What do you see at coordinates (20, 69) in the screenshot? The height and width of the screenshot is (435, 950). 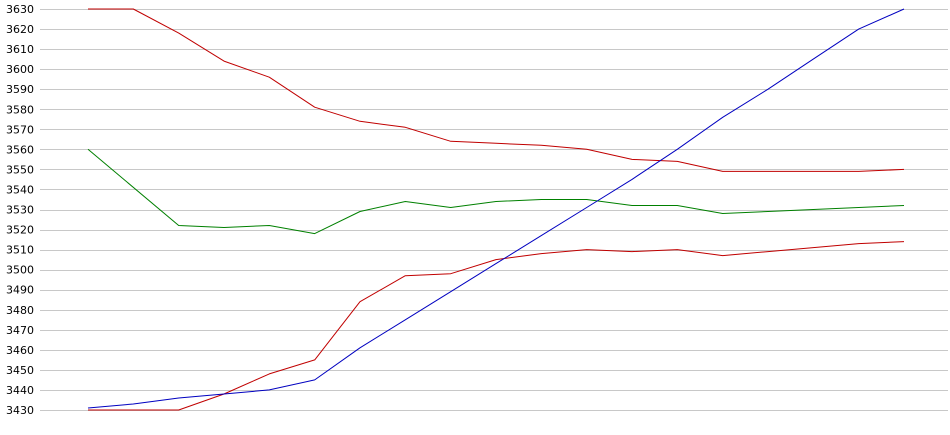 I see `y-tick-label: 3600` at bounding box center [20, 69].